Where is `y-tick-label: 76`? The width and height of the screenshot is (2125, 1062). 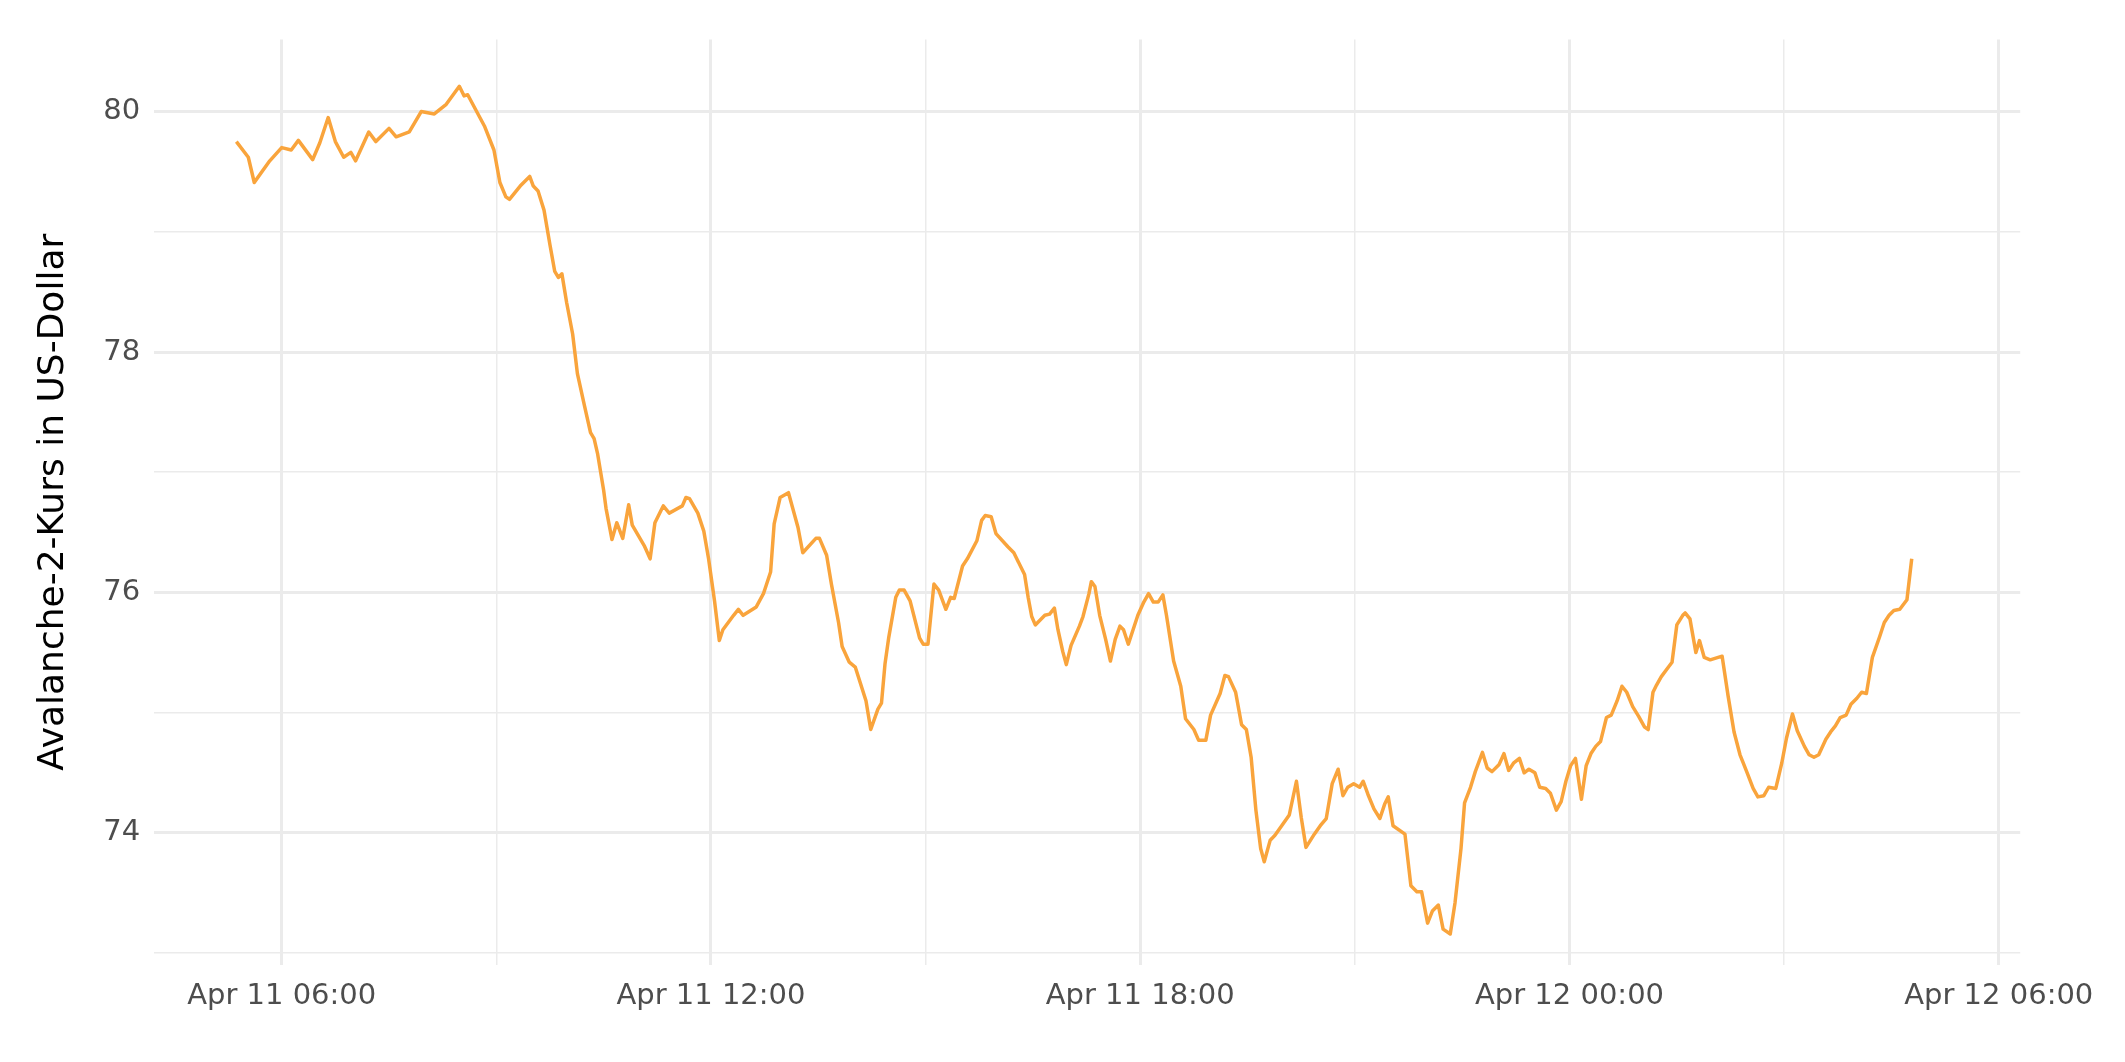 y-tick-label: 76 is located at coordinates (122, 590).